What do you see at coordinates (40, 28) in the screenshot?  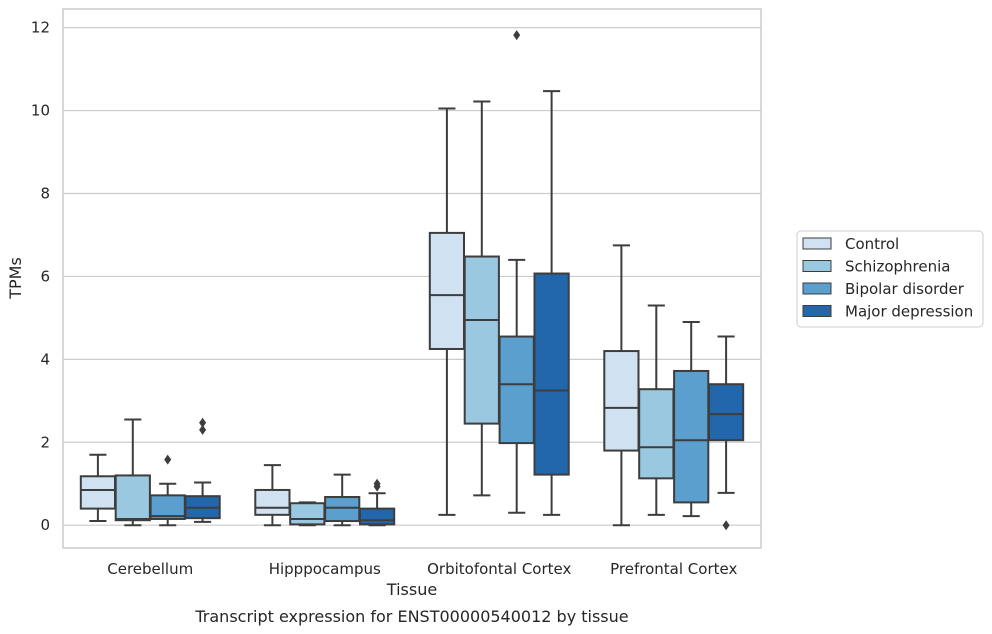 I see `y-tick-label: 12` at bounding box center [40, 28].